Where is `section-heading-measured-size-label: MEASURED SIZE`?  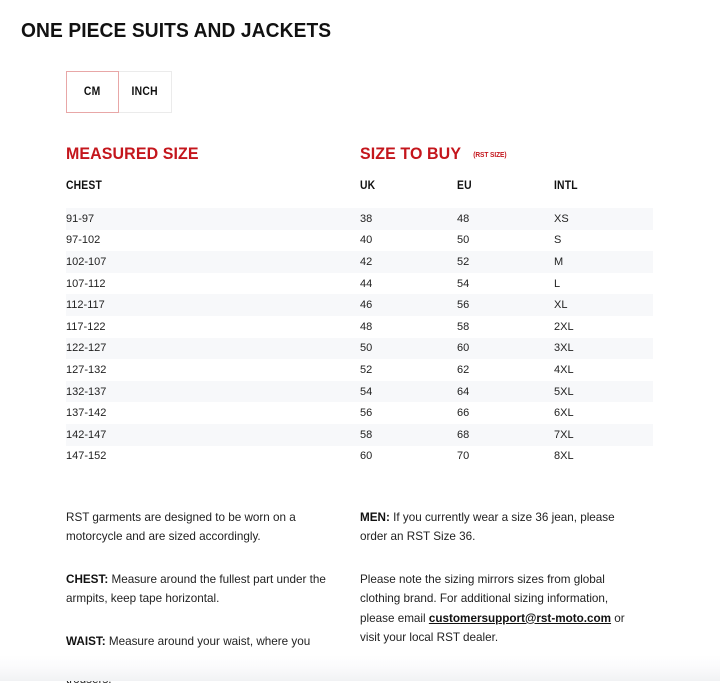 section-heading-measured-size-label: MEASURED SIZE is located at coordinates (132, 153).